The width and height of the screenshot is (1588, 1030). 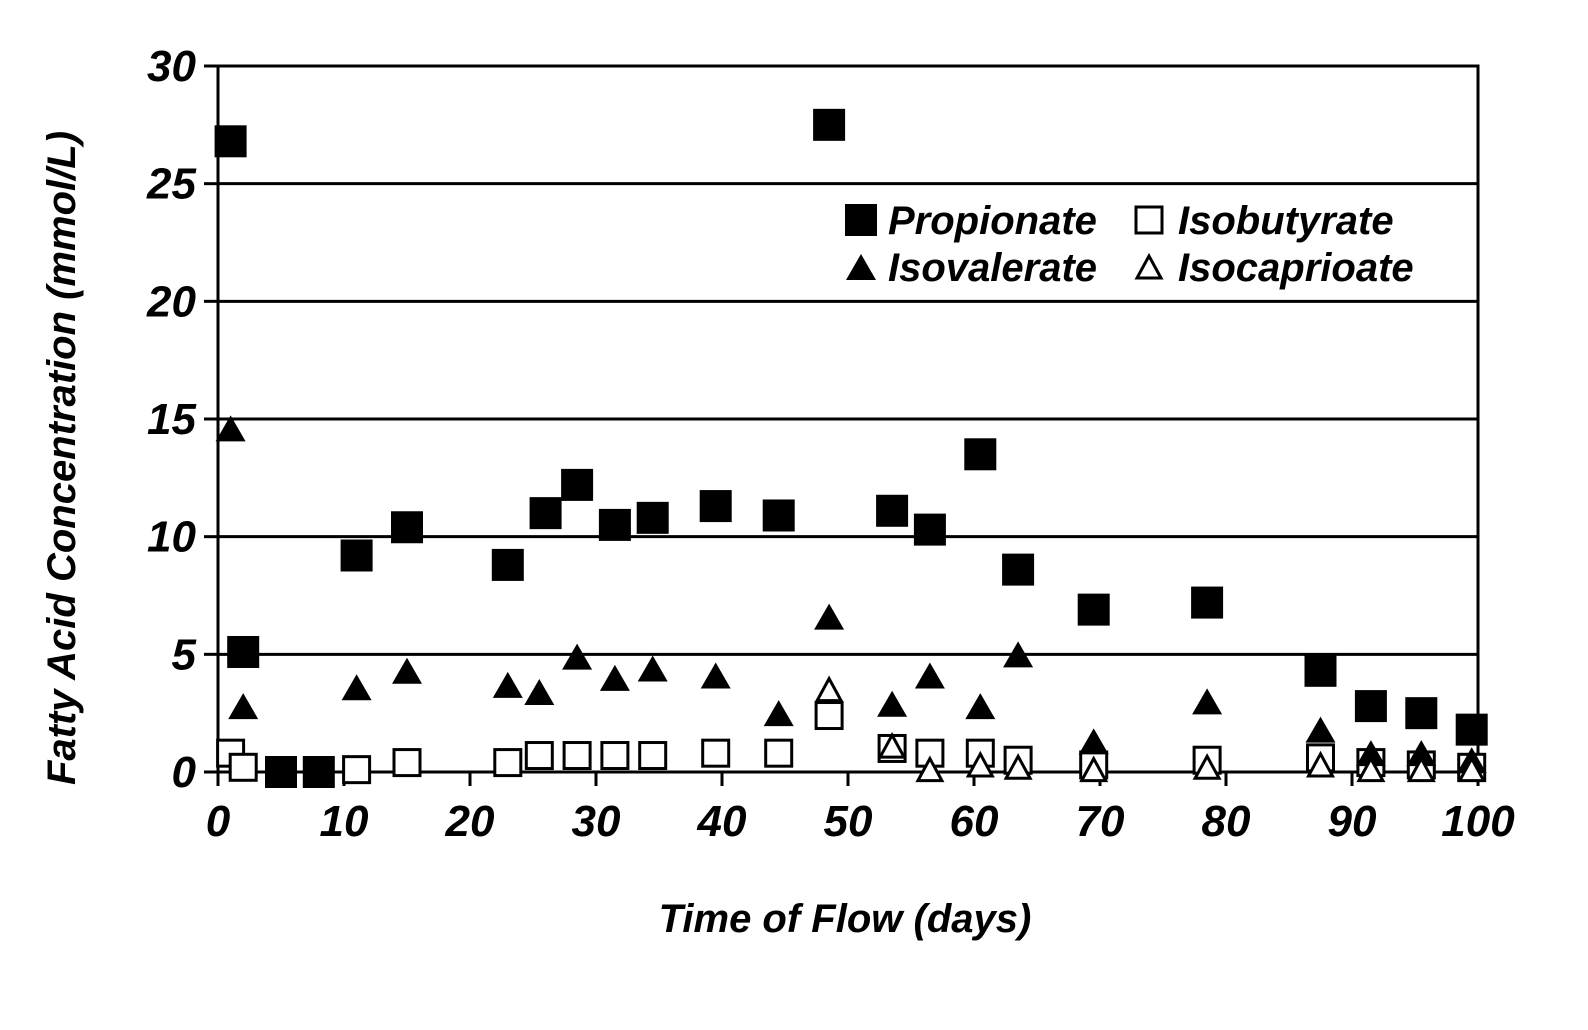 What do you see at coordinates (171, 537) in the screenshot?
I see `y-tick-label: 10` at bounding box center [171, 537].